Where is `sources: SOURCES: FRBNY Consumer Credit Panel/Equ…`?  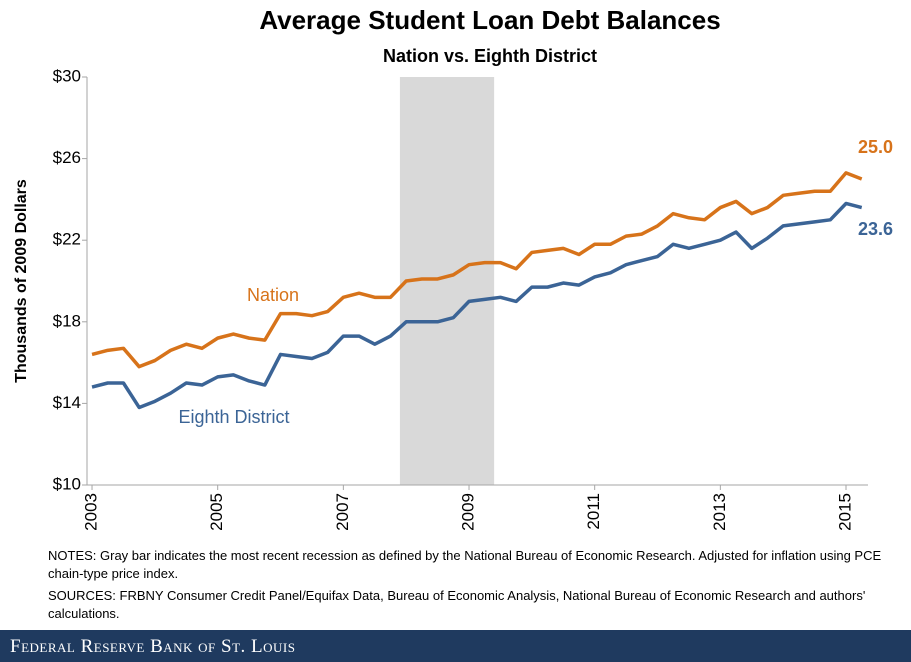
sources: SOURCES: FRBNY Consumer Credit Panel/Equ… is located at coordinates (457, 604).